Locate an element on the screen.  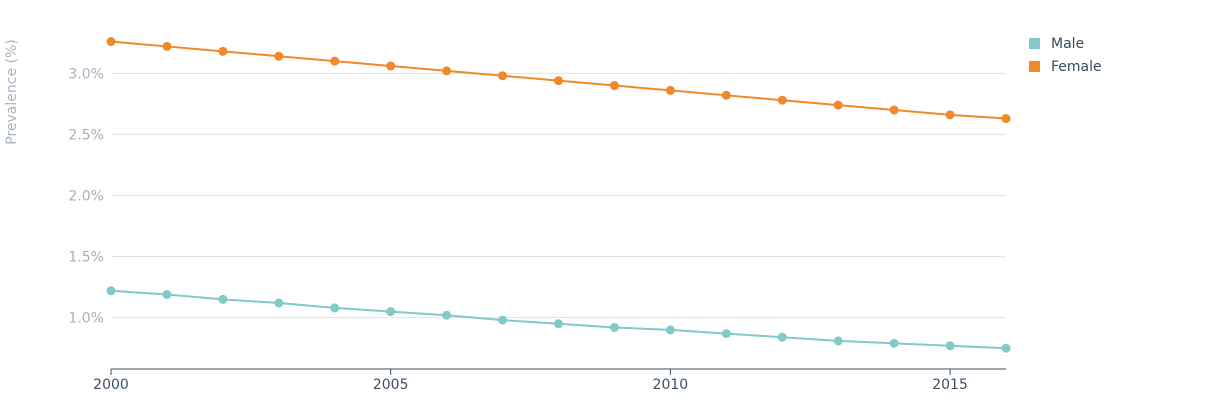
y-tick-label: 1.0% is located at coordinates (86, 319).